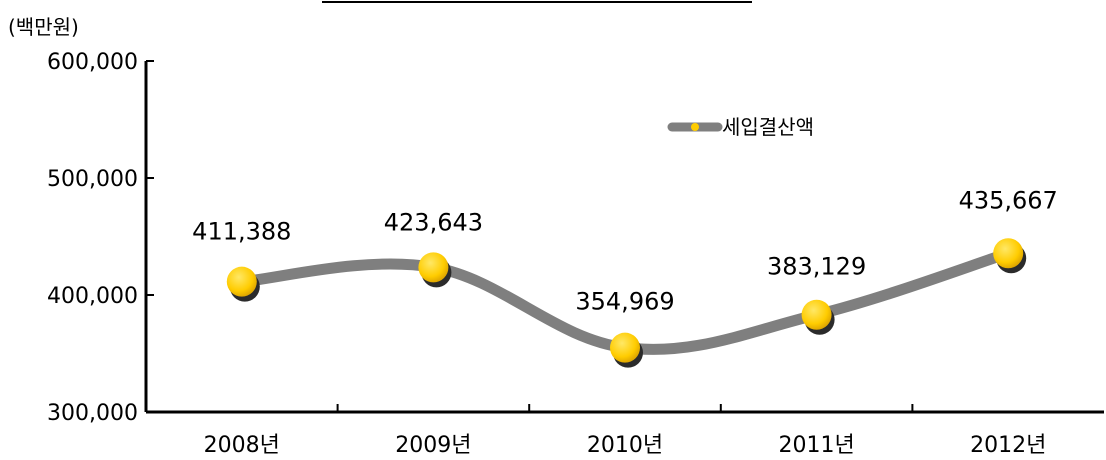  Describe the element at coordinates (433, 445) in the screenshot. I see `x-tick-label: 2009년` at that location.